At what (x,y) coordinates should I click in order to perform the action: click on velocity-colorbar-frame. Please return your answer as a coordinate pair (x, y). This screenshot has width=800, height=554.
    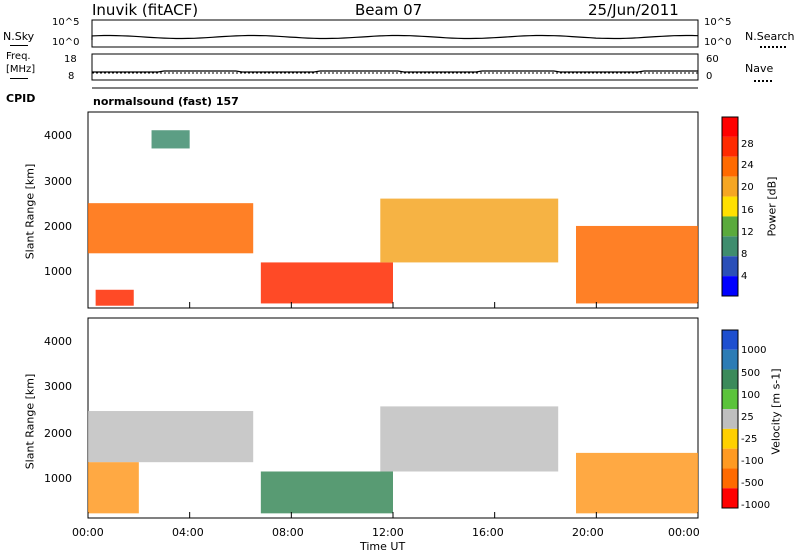
    Looking at the image, I should click on (730, 419).